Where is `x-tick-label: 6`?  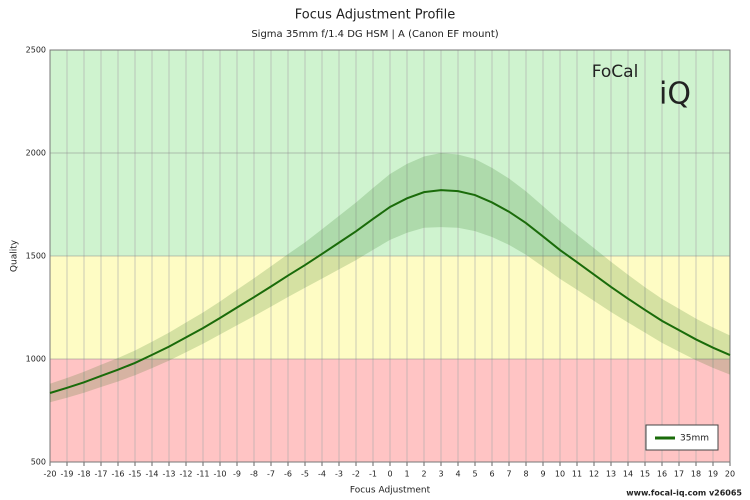
x-tick-label: 6 is located at coordinates (491, 474).